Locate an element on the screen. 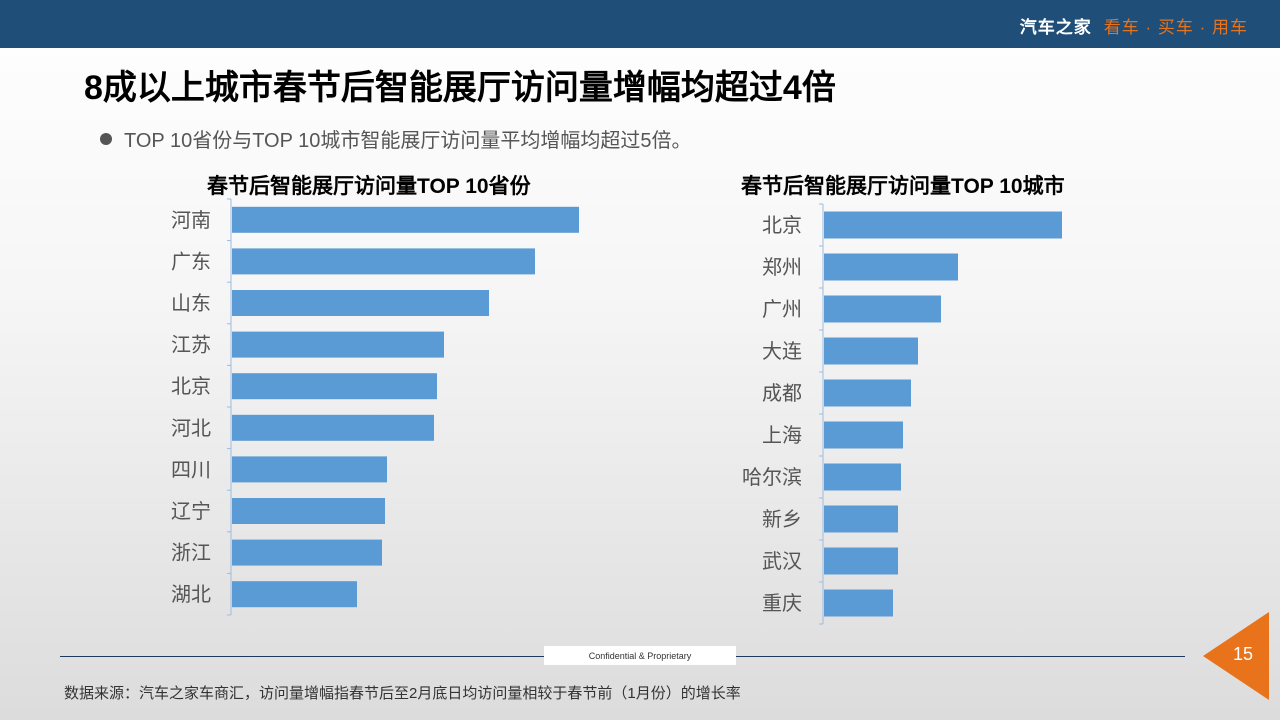  confidential-label: Confidential & Proprietary is located at coordinates (640, 655).